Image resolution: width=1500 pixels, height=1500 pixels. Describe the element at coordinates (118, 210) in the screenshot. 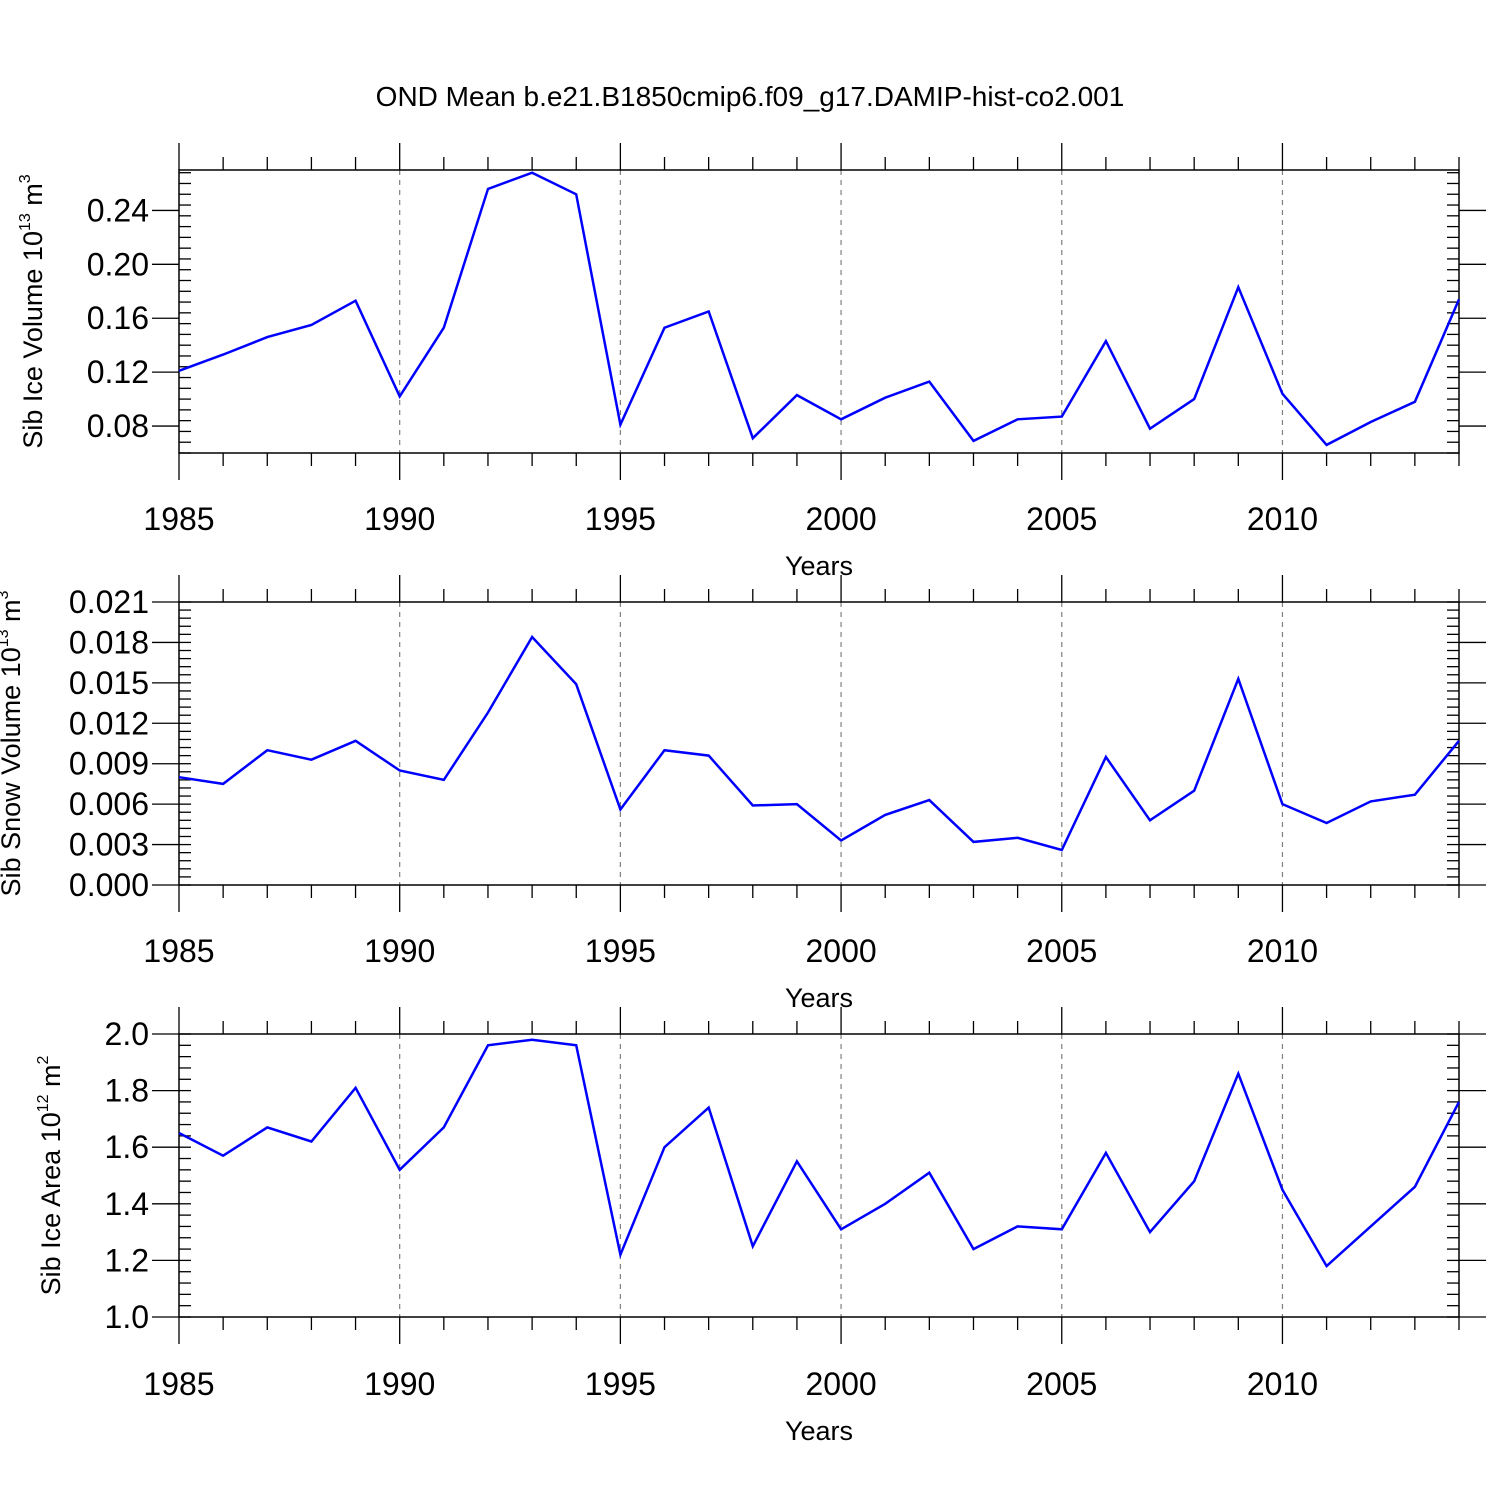

I see `y-tick-label: 0.24` at that location.